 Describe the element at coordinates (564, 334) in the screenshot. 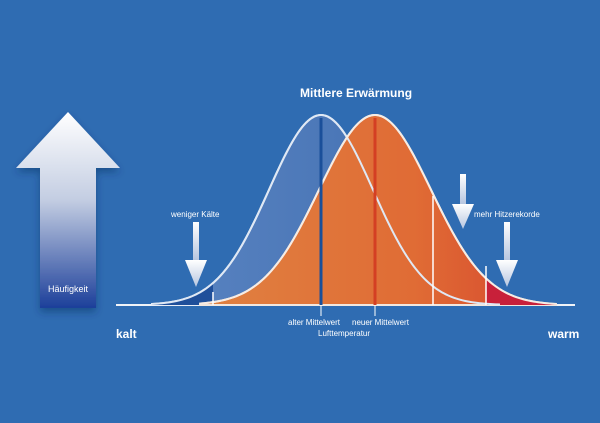

I see `warm-axis-label: warm` at that location.